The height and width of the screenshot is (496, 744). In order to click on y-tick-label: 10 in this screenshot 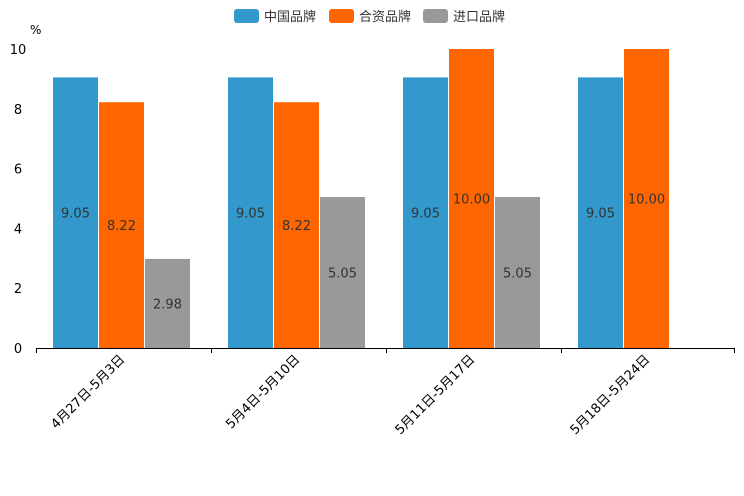, I will do `click(18, 50)`.